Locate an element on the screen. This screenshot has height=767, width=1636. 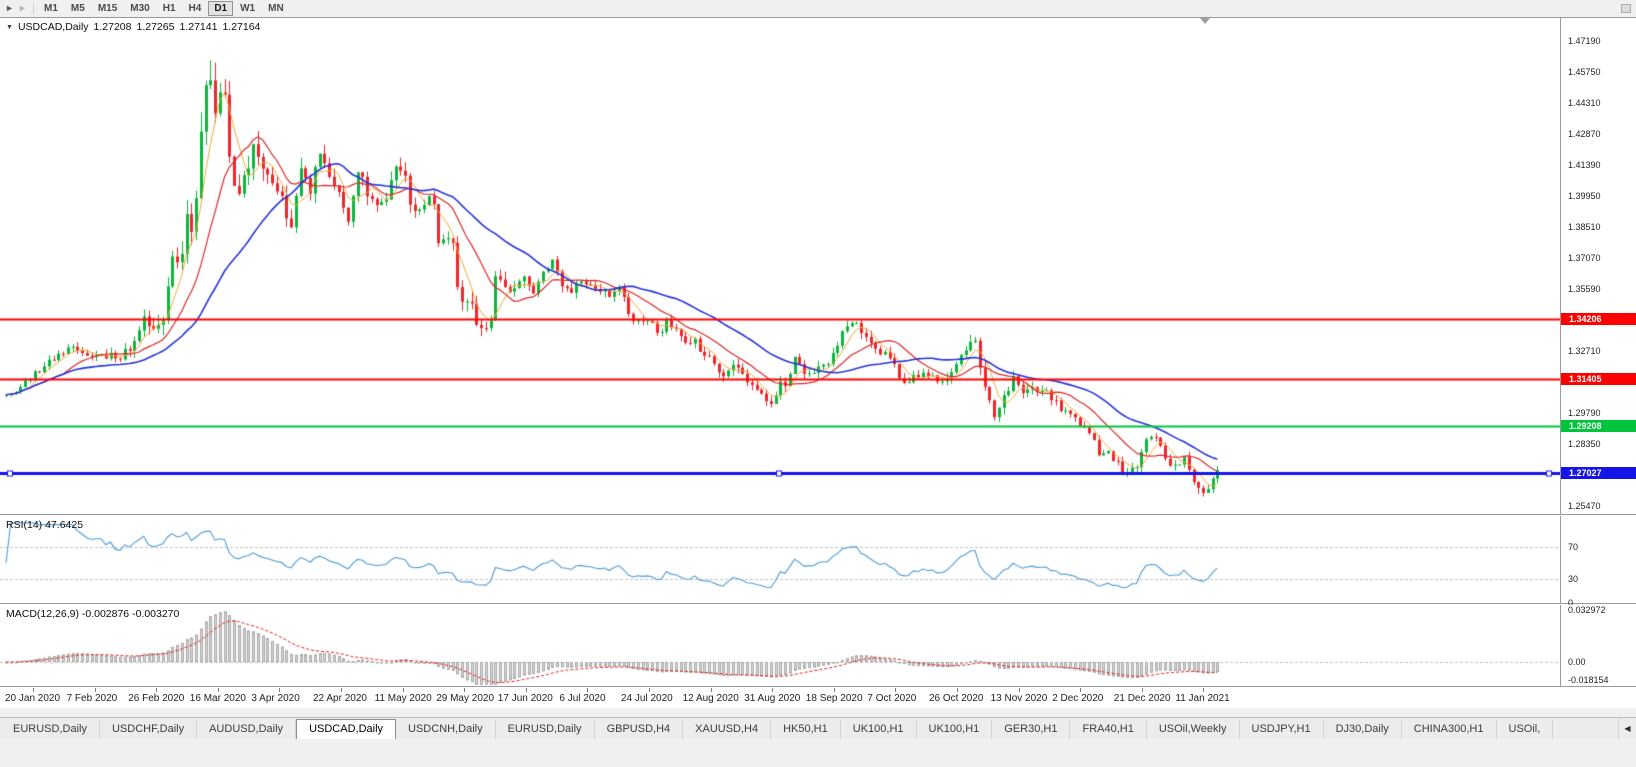
timeframe-button-w1: W1 is located at coordinates (248, 8).